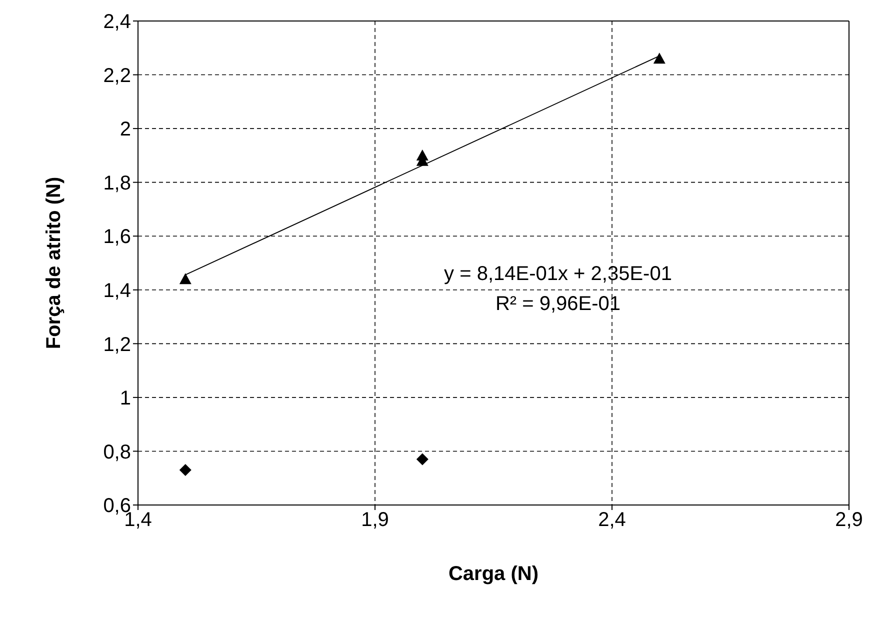 The image size is (882, 643). What do you see at coordinates (117, 452) in the screenshot?
I see `y-tick-label: 0,8` at bounding box center [117, 452].